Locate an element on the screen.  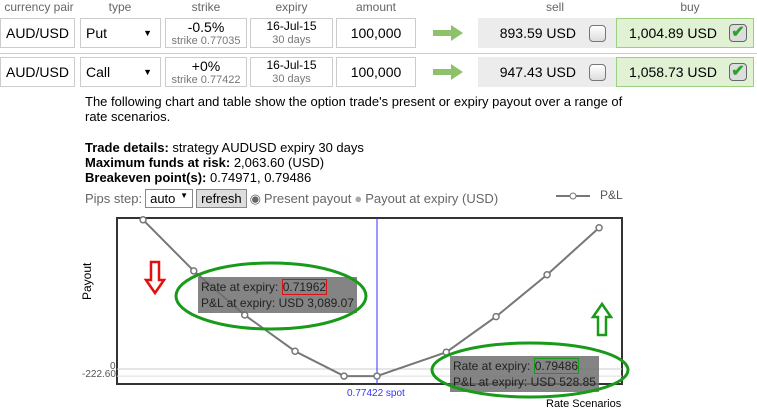
strike-field: -0.5% strike 0.77035 is located at coordinates (206, 33).